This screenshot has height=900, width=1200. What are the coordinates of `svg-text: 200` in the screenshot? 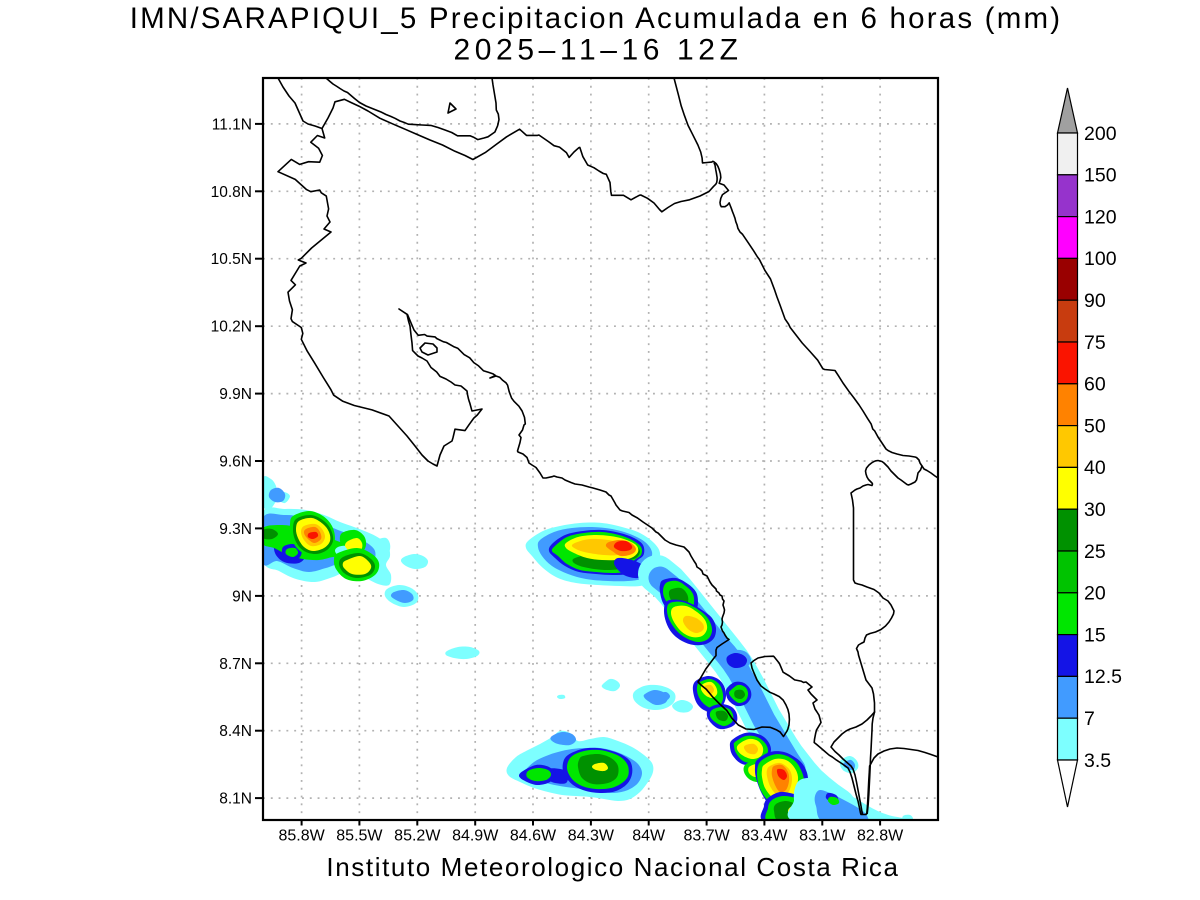 It's located at (1100, 134).